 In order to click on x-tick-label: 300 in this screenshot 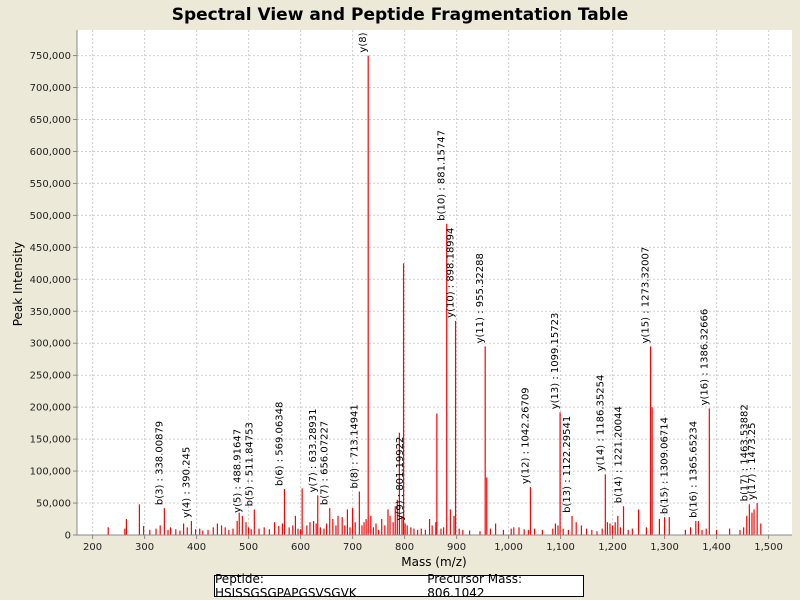, I will do `click(144, 547)`.